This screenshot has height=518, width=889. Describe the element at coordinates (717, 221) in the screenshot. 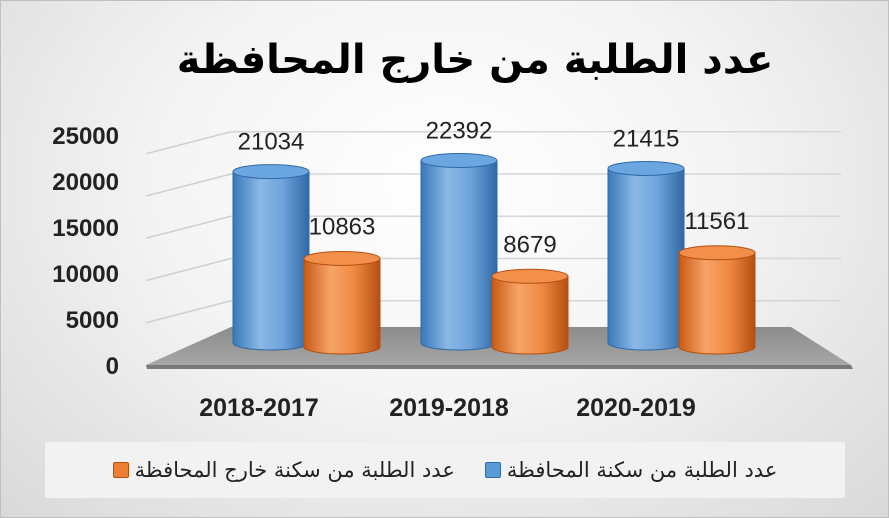

I see `data-label: 11561` at that location.